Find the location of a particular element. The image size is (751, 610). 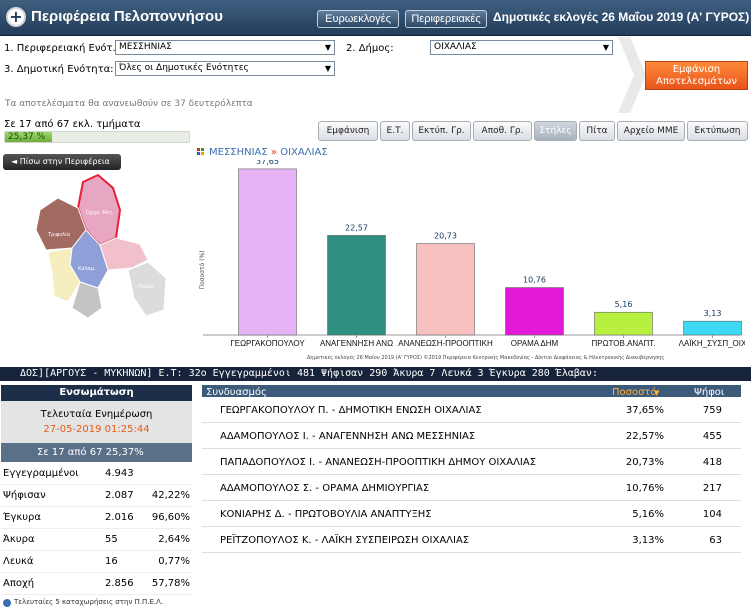

municipality-value: ΟΙΧΑΛΙΑΣ is located at coordinates (455, 47).